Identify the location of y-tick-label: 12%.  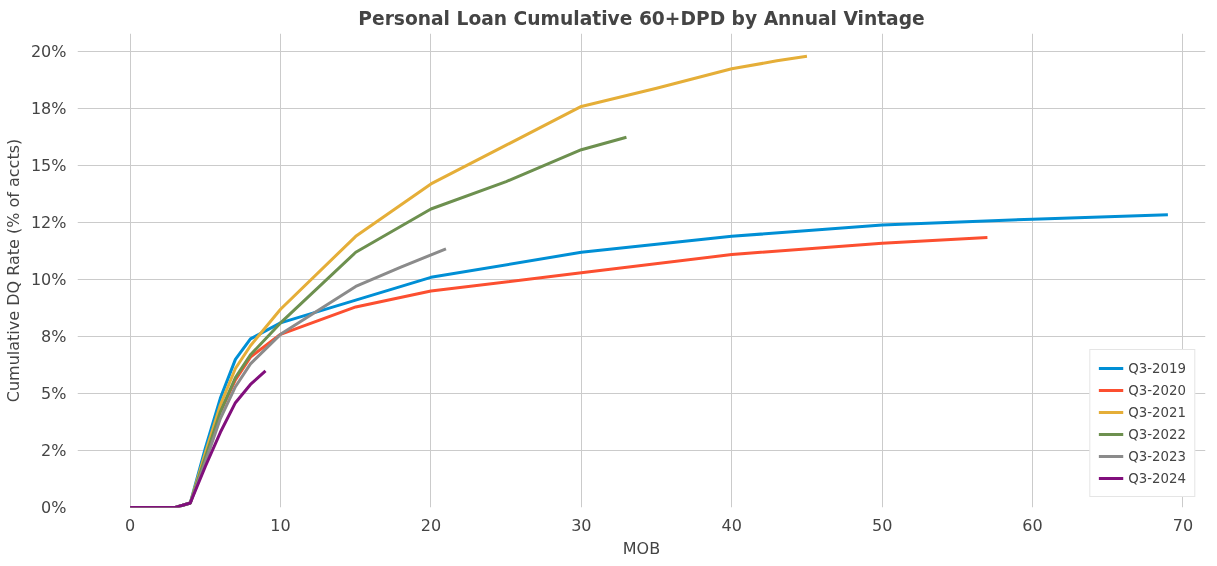
(48, 223).